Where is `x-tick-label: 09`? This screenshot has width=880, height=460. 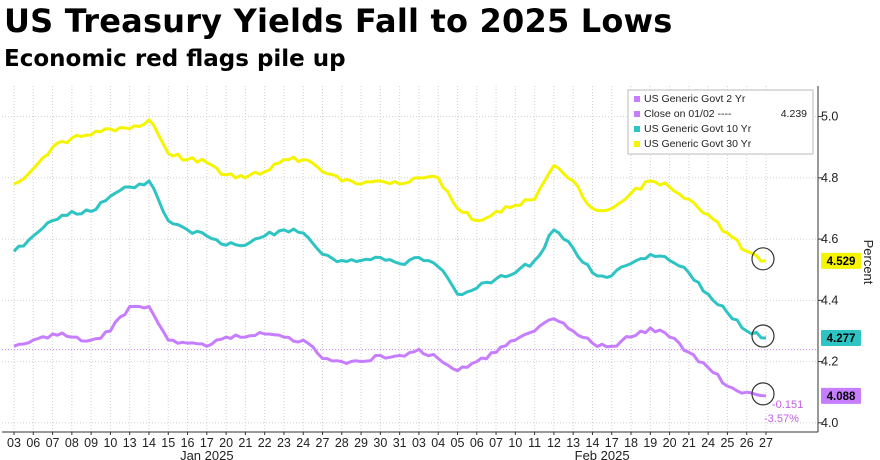
x-tick-label: 09 is located at coordinates (91, 443).